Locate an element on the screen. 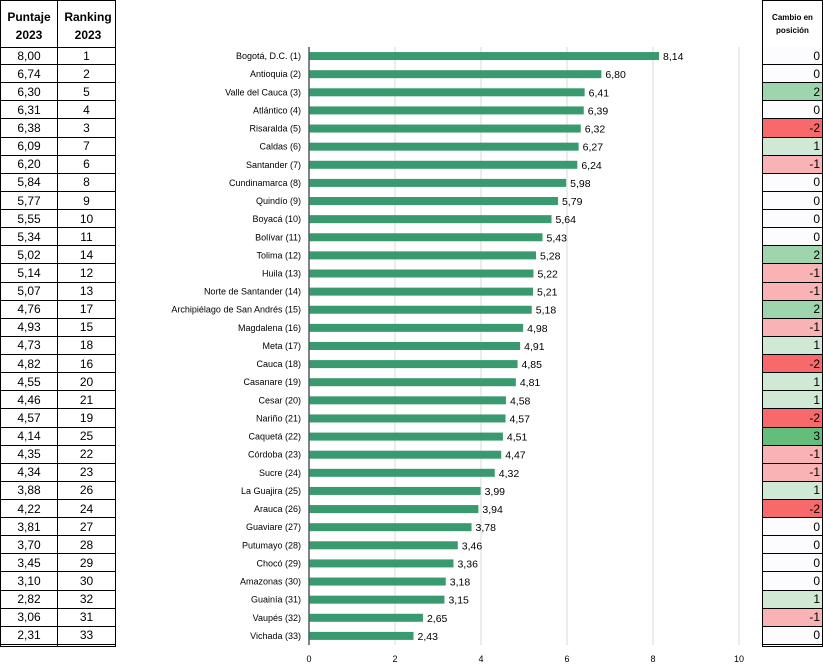 Image resolution: width=823 pixels, height=672 pixels. category-label: Amazonas (30) is located at coordinates (270, 582).